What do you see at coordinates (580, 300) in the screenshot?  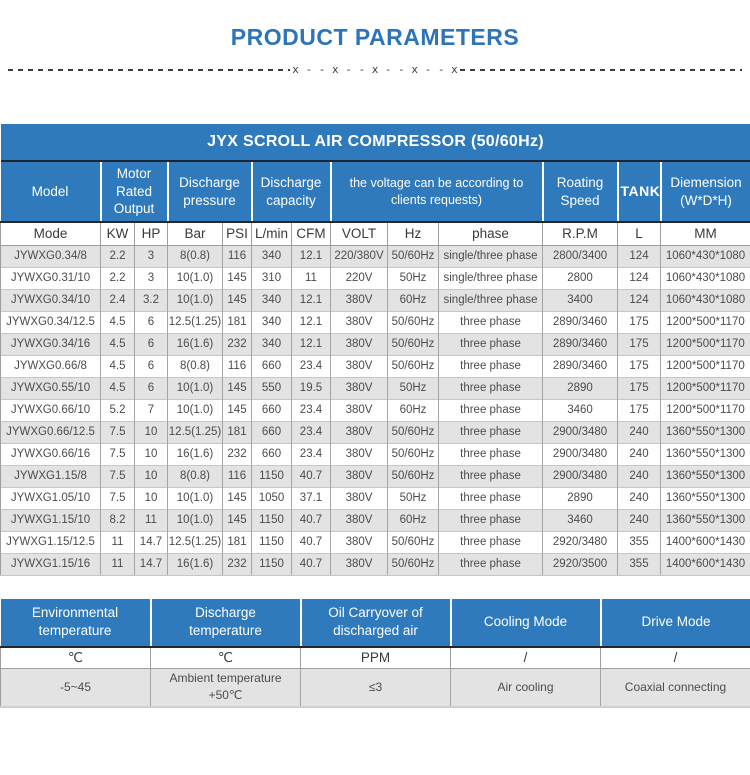 I see `cell: 3400` at bounding box center [580, 300].